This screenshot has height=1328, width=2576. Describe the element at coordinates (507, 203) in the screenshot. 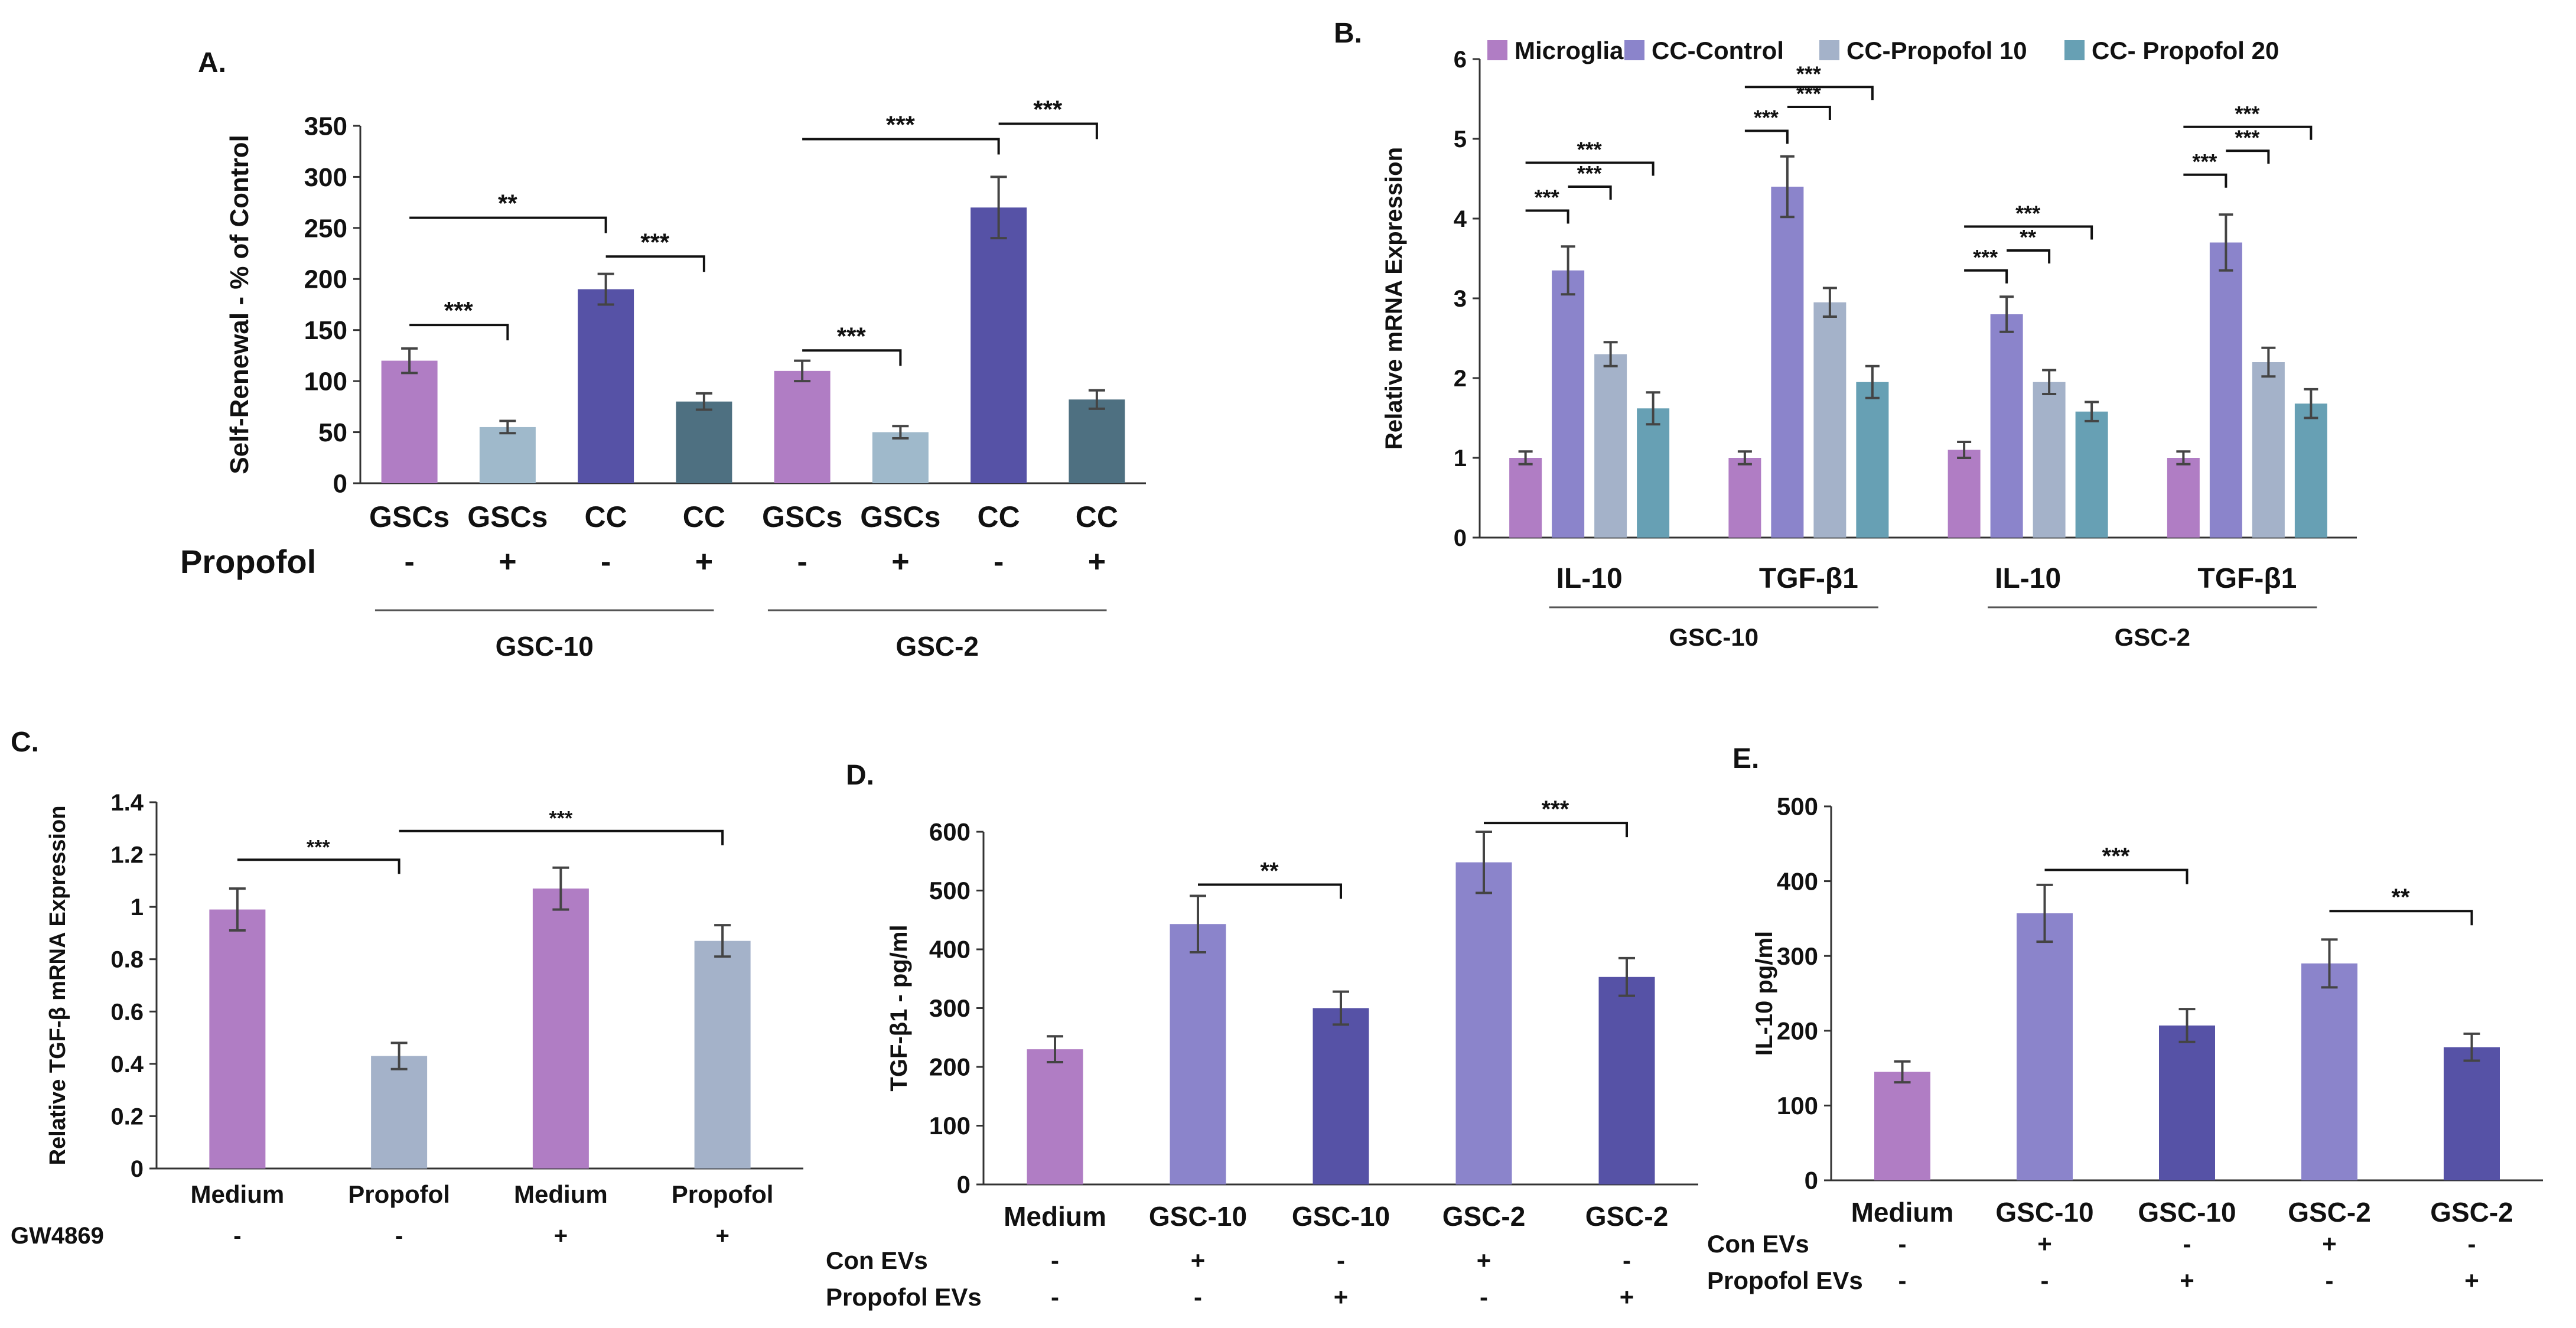

I see `significance-1-label: **` at that location.